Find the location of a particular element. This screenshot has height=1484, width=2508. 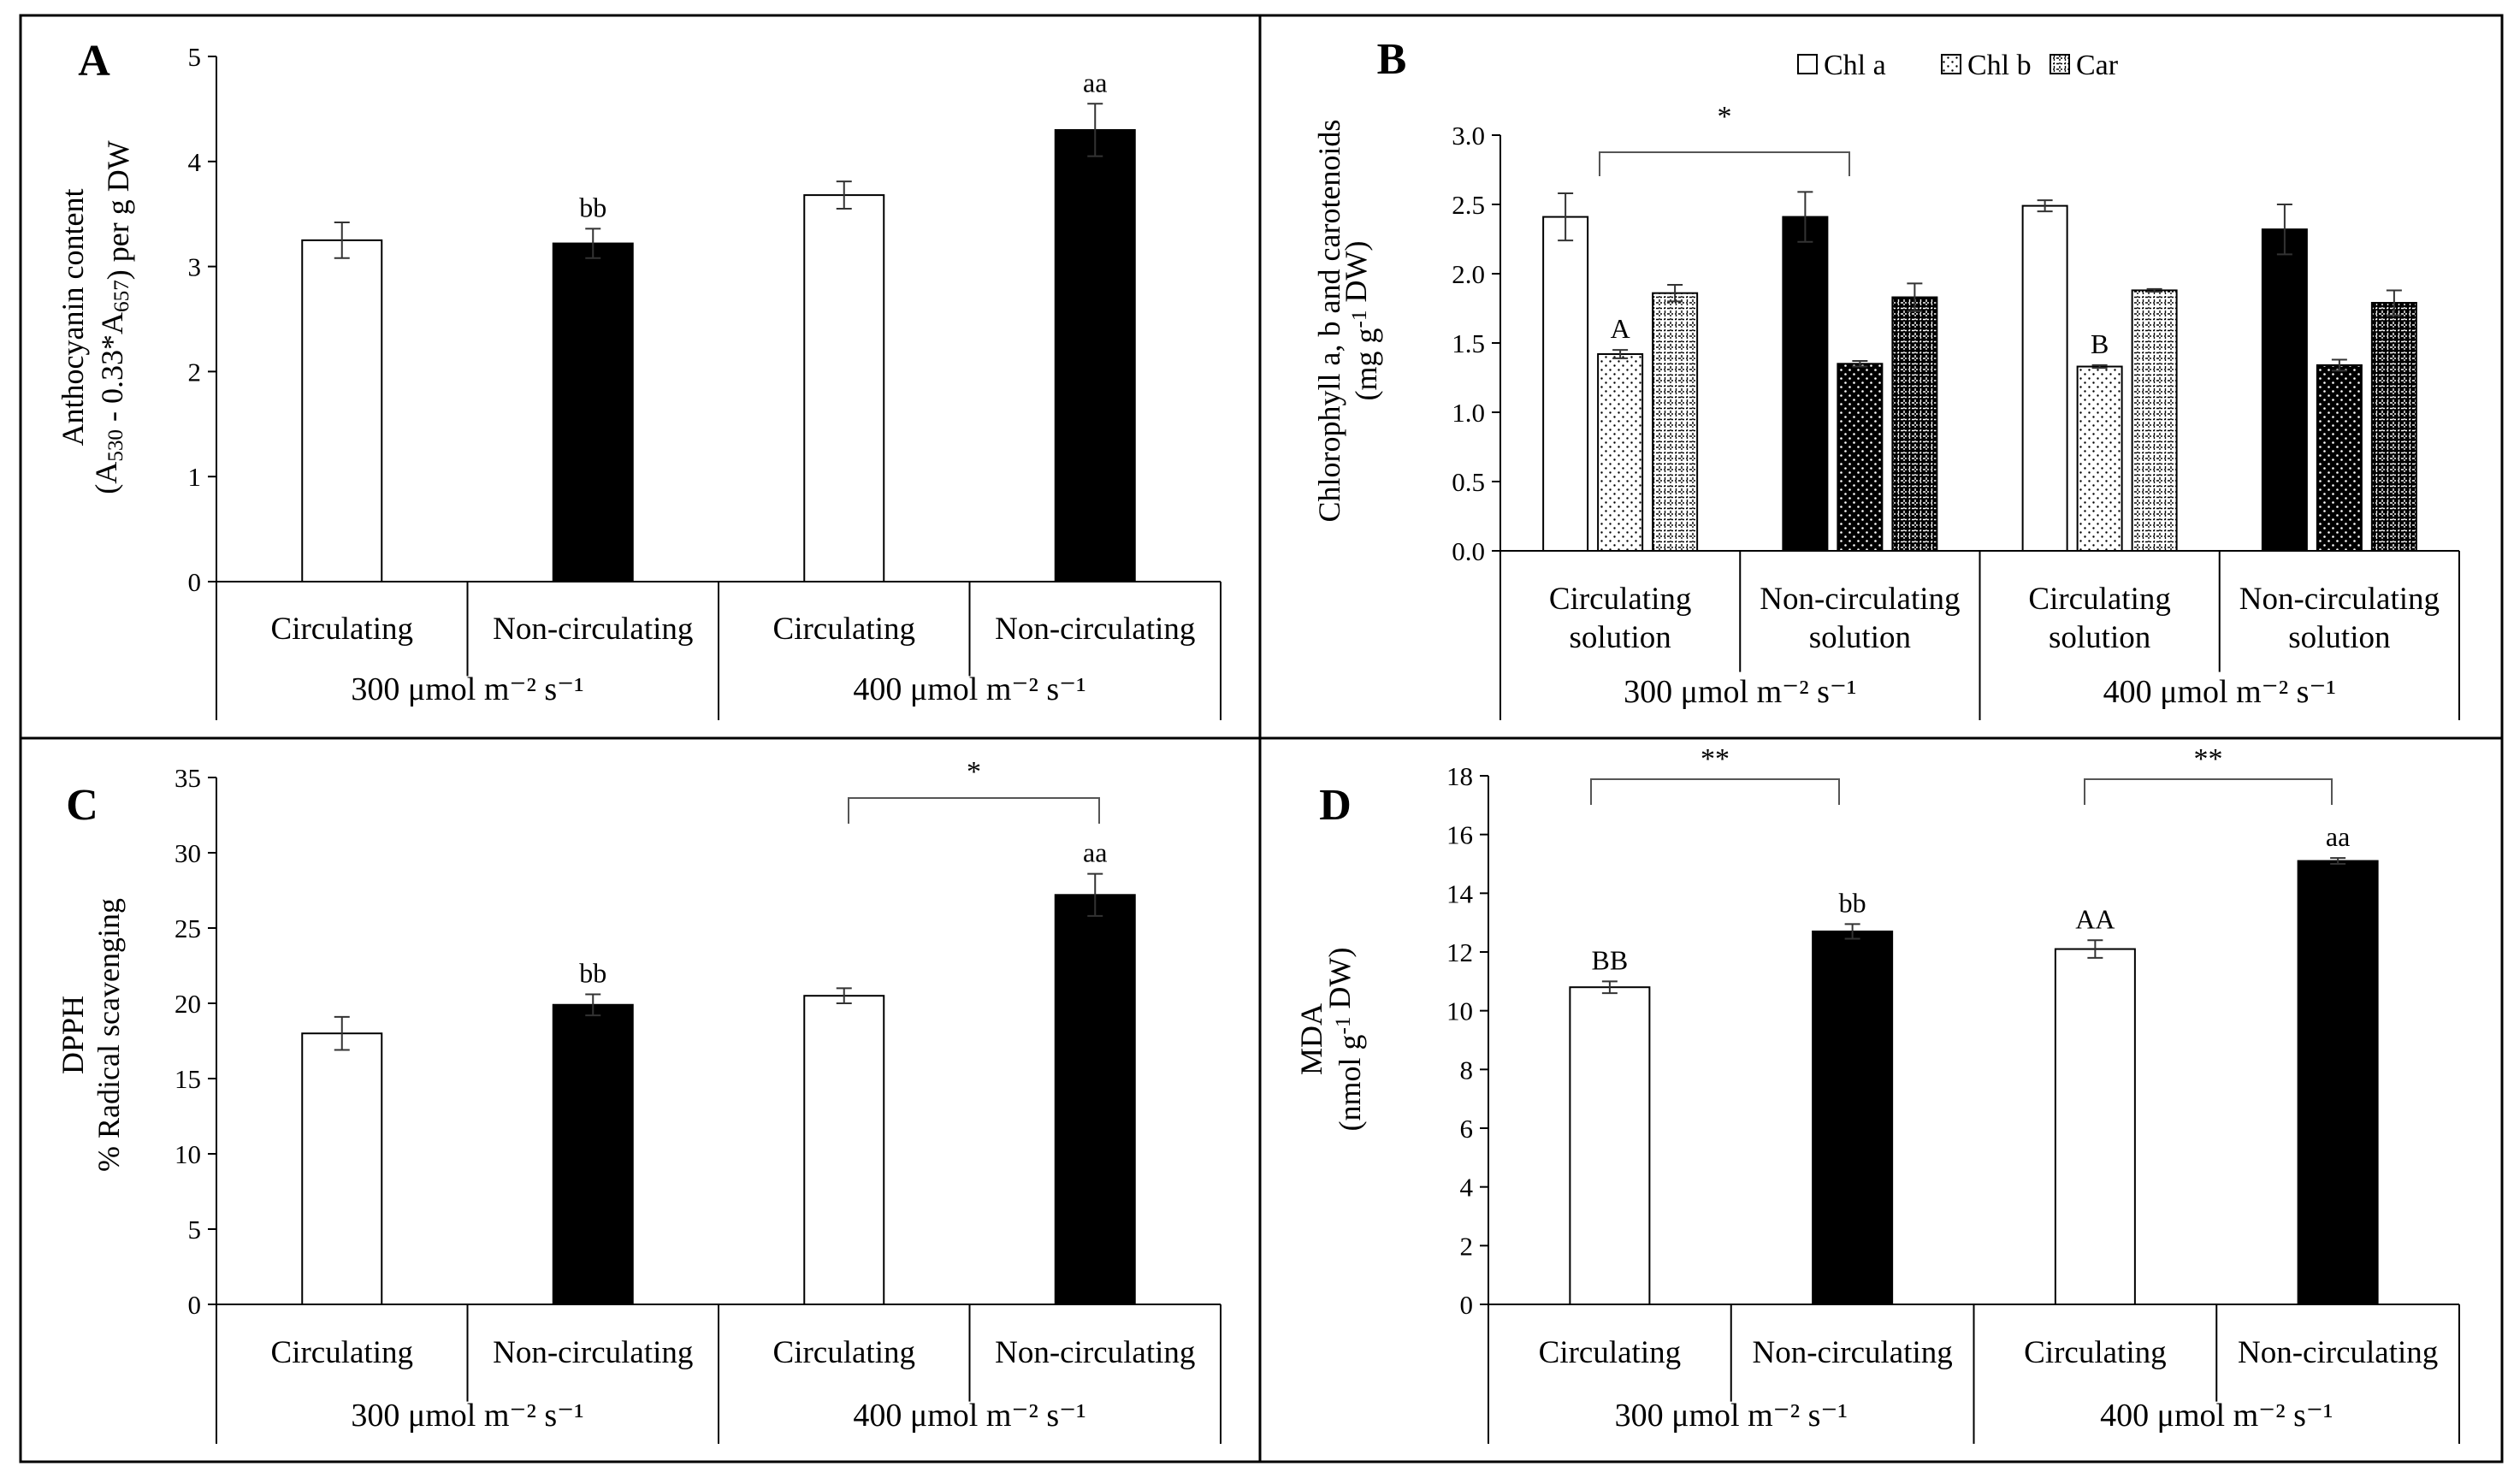

y-tick-label: 0.0 is located at coordinates (1468, 551).